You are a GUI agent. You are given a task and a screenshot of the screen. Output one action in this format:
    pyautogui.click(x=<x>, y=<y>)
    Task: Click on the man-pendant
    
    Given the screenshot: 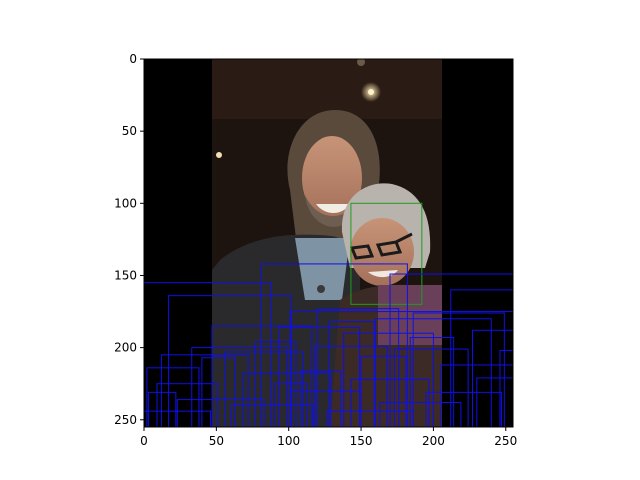 What is the action you would take?
    pyautogui.click(x=321, y=289)
    